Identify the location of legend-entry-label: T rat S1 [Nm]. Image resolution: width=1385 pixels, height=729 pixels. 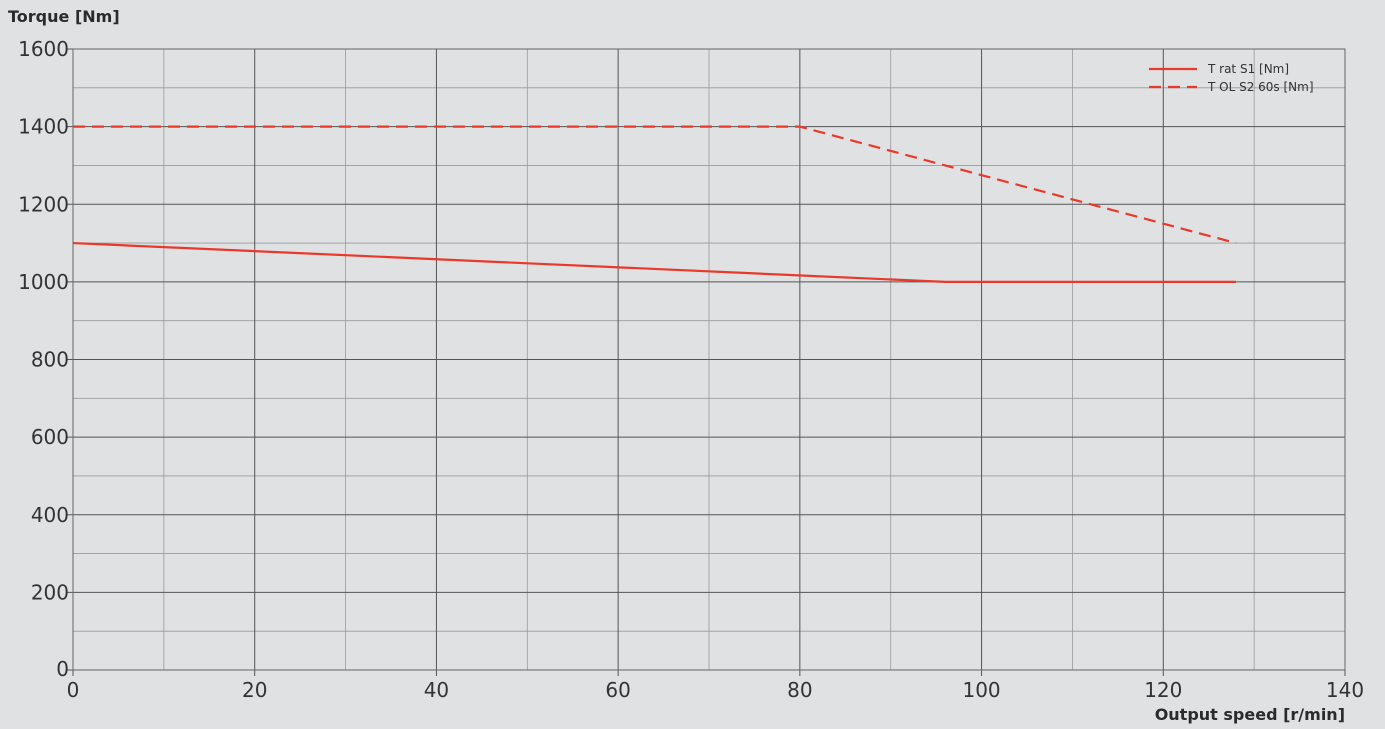
(1248, 69).